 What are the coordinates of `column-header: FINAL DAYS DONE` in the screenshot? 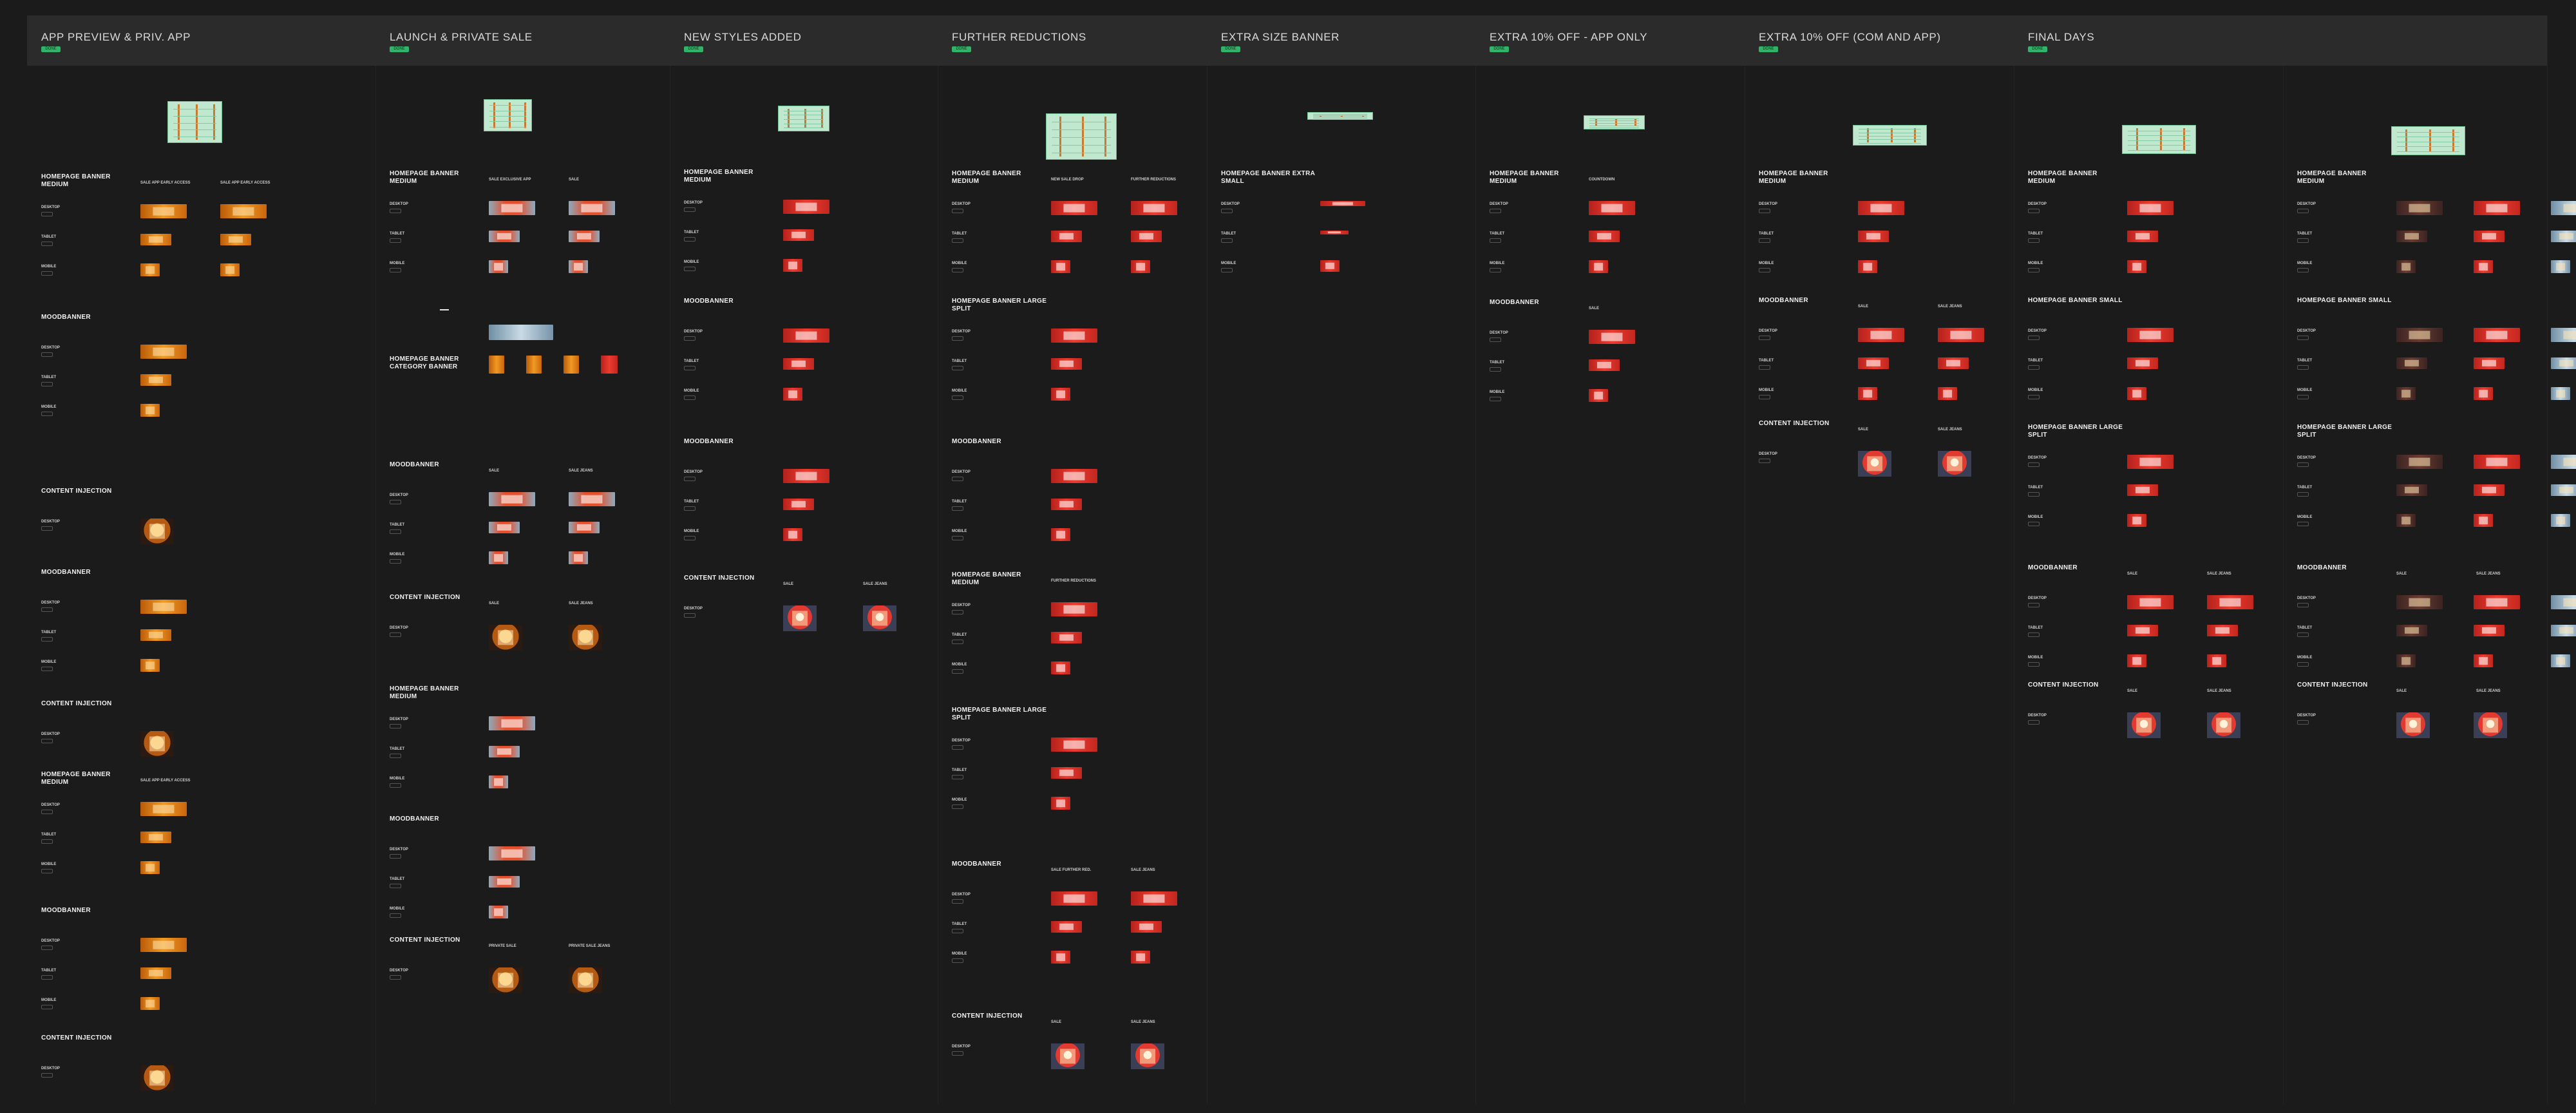 It's located at (2148, 40).